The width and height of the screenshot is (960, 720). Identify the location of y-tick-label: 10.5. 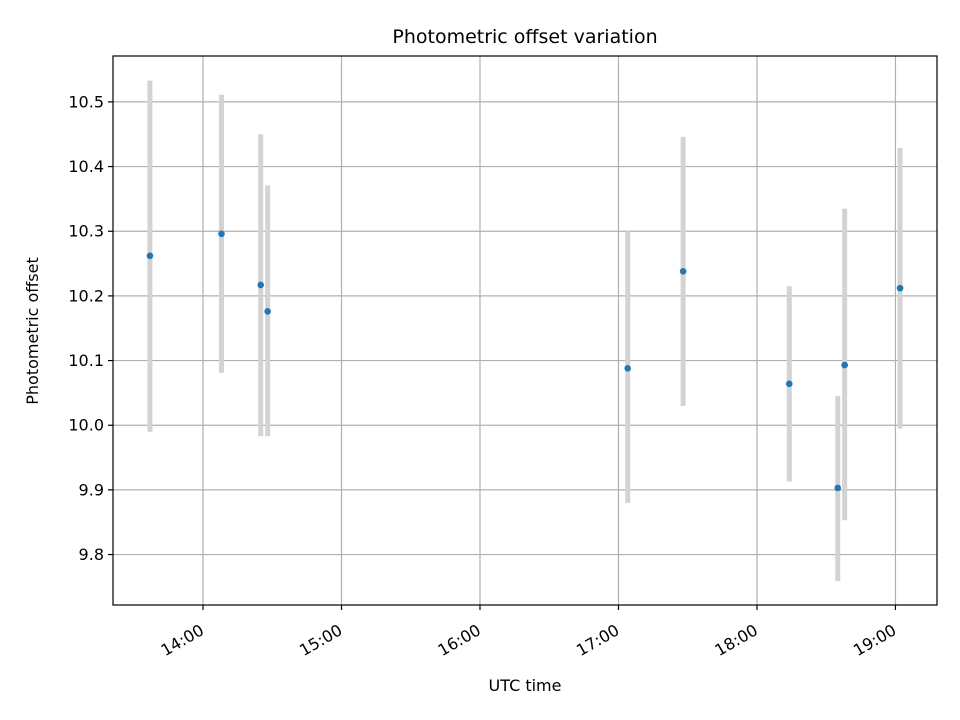
(86, 101).